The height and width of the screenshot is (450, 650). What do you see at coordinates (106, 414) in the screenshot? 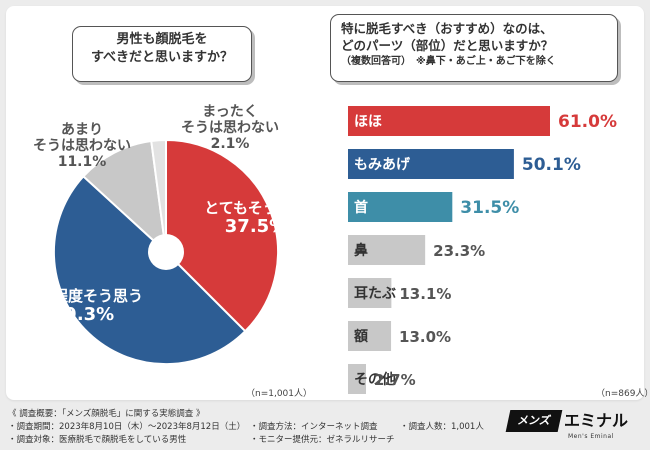
I see `footer-overview: 《 調査概要：「メンズ顔脱毛」に関する実態調査 》` at bounding box center [106, 414].